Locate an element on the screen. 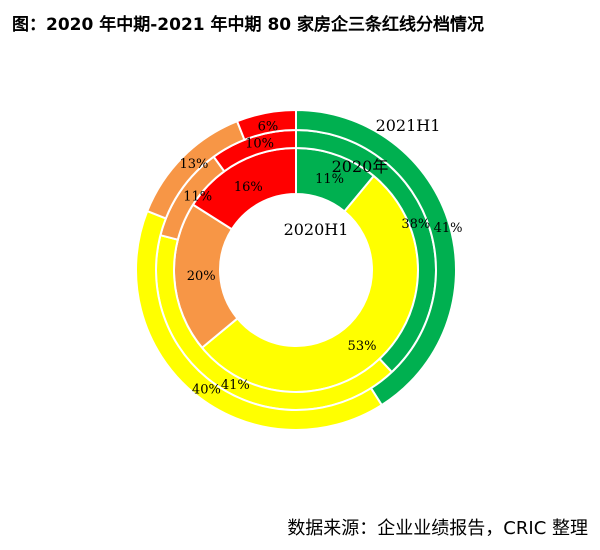 The width and height of the screenshot is (600, 550). slice-2021H1-red is located at coordinates (266, 125).